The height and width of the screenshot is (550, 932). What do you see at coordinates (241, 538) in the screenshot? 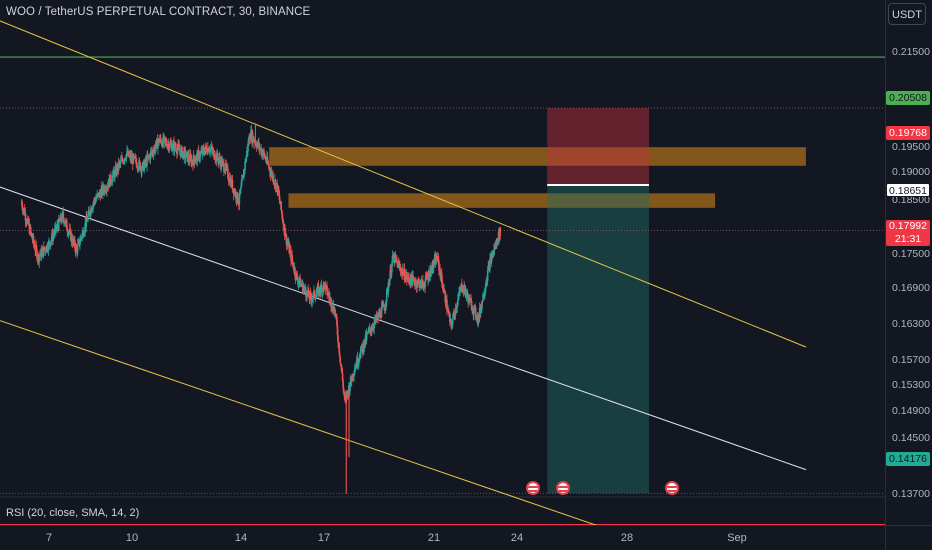
I see `date-tick: 14` at bounding box center [241, 538].